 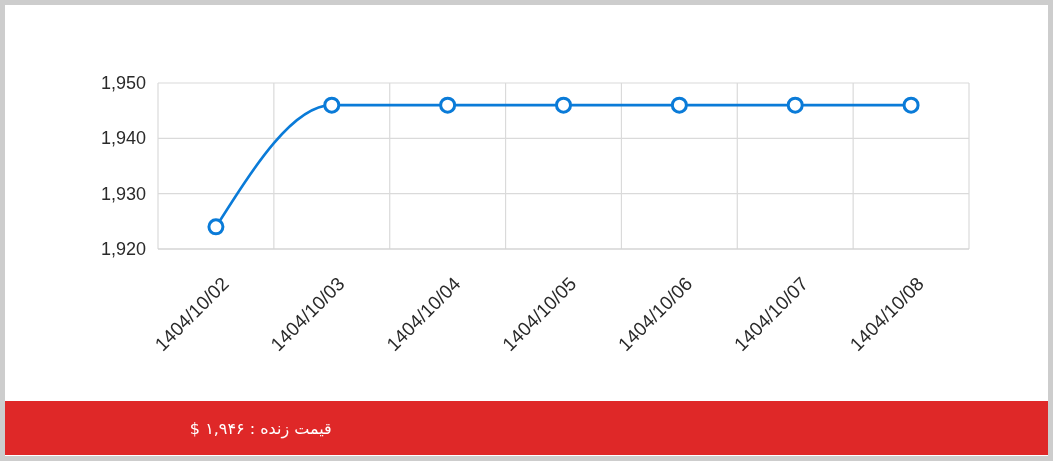 What do you see at coordinates (123, 193) in the screenshot?
I see `y-tick-label: 1,930` at bounding box center [123, 193].